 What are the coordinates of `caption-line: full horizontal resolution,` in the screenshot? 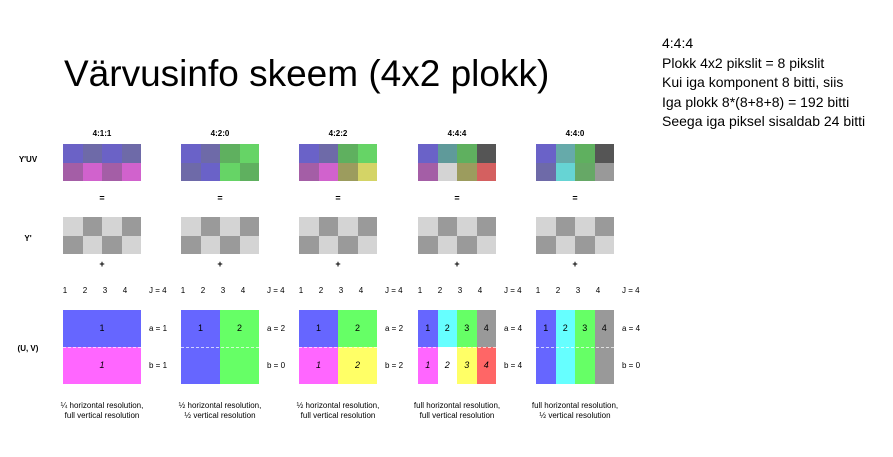 It's located at (575, 405).